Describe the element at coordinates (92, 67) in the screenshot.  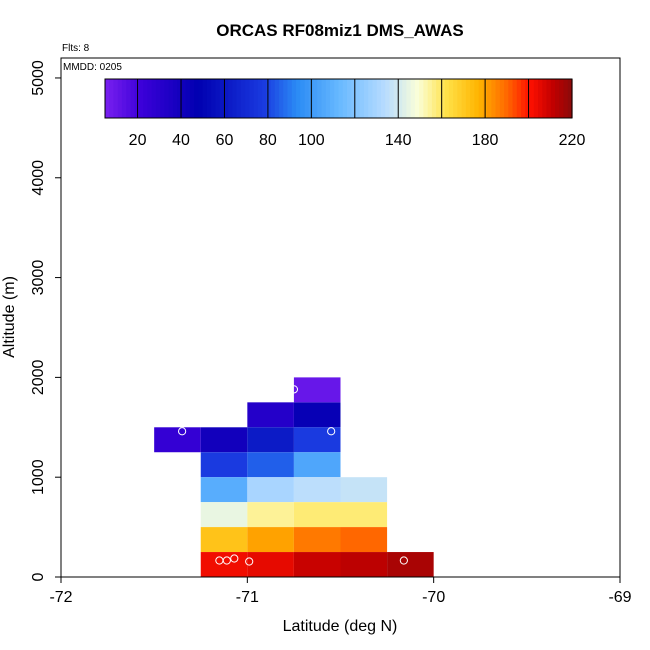
I see `date-annotation: MMDD: 0205` at that location.